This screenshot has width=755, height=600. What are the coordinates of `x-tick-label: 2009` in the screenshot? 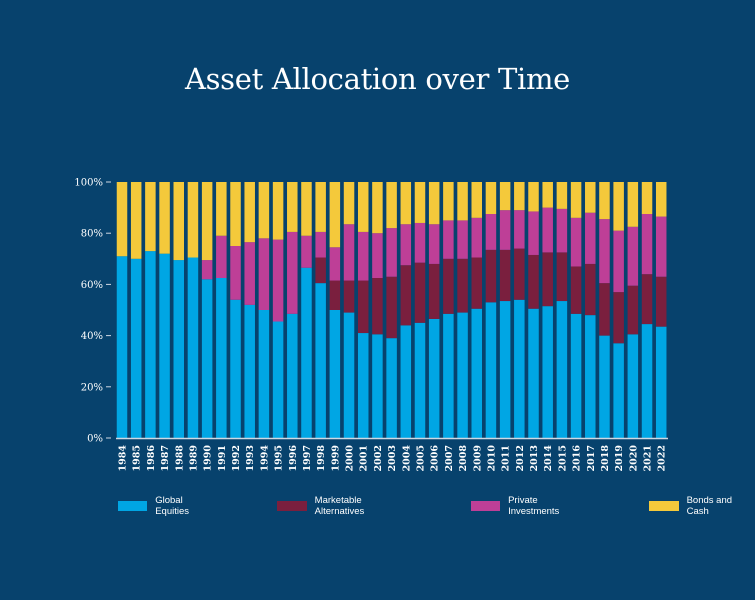 It's located at (477, 458).